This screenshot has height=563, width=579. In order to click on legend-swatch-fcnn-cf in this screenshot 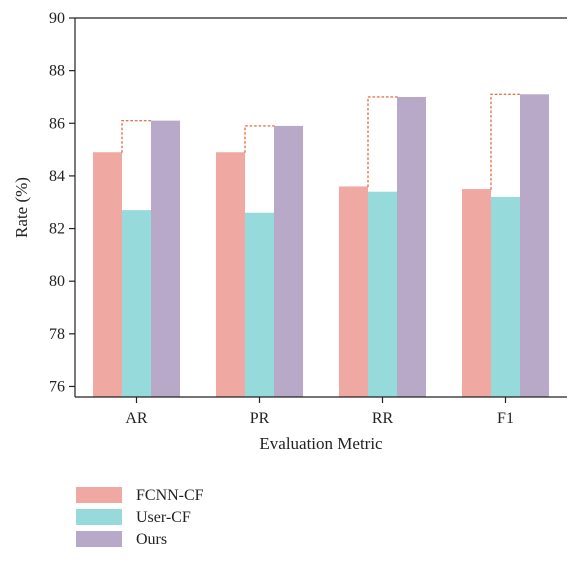, I will do `click(99, 495)`.